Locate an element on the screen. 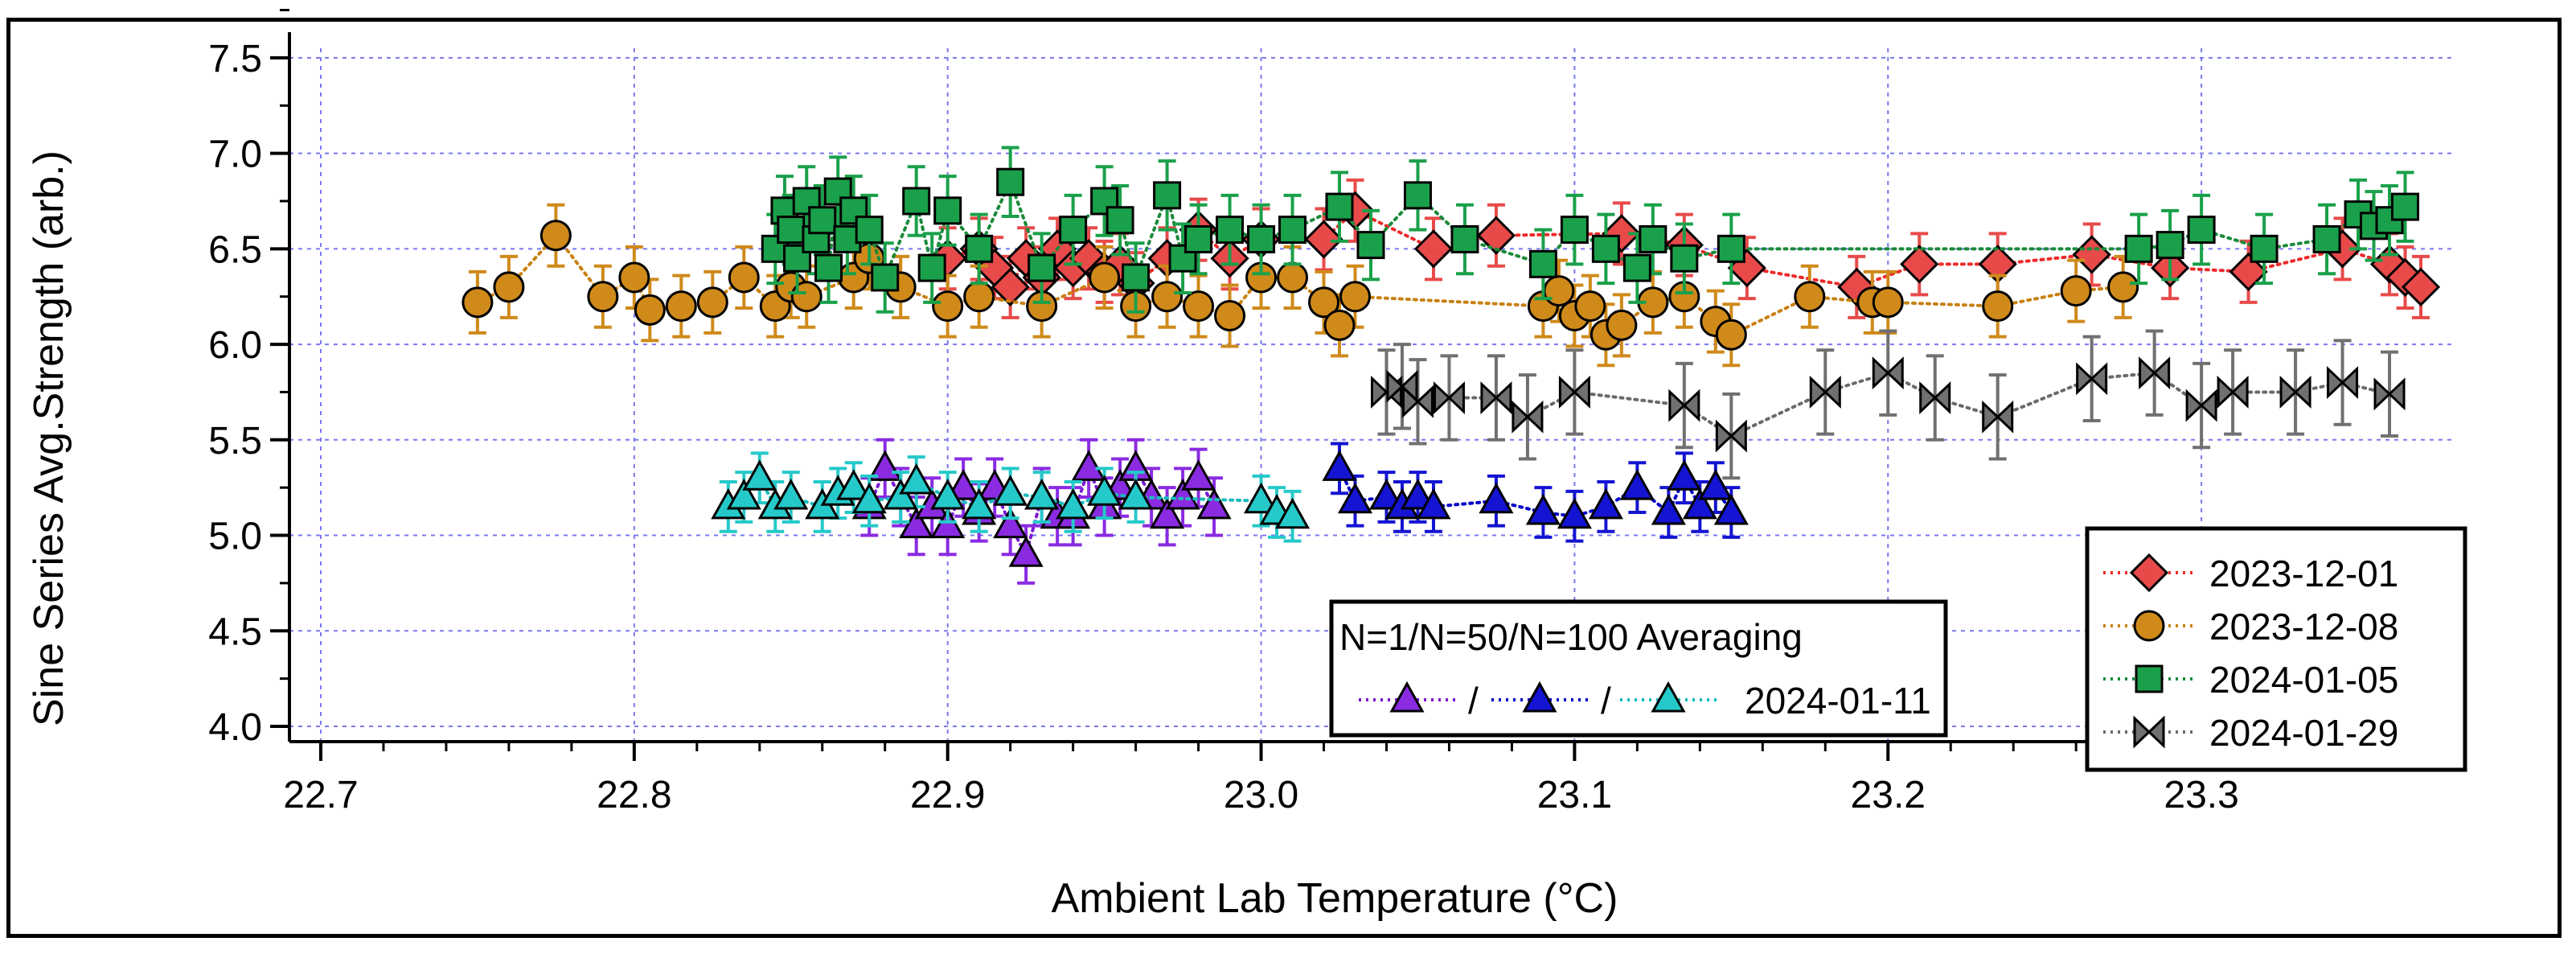 The image size is (2576, 954). x-tick-label: 23.0 is located at coordinates (1261, 795).